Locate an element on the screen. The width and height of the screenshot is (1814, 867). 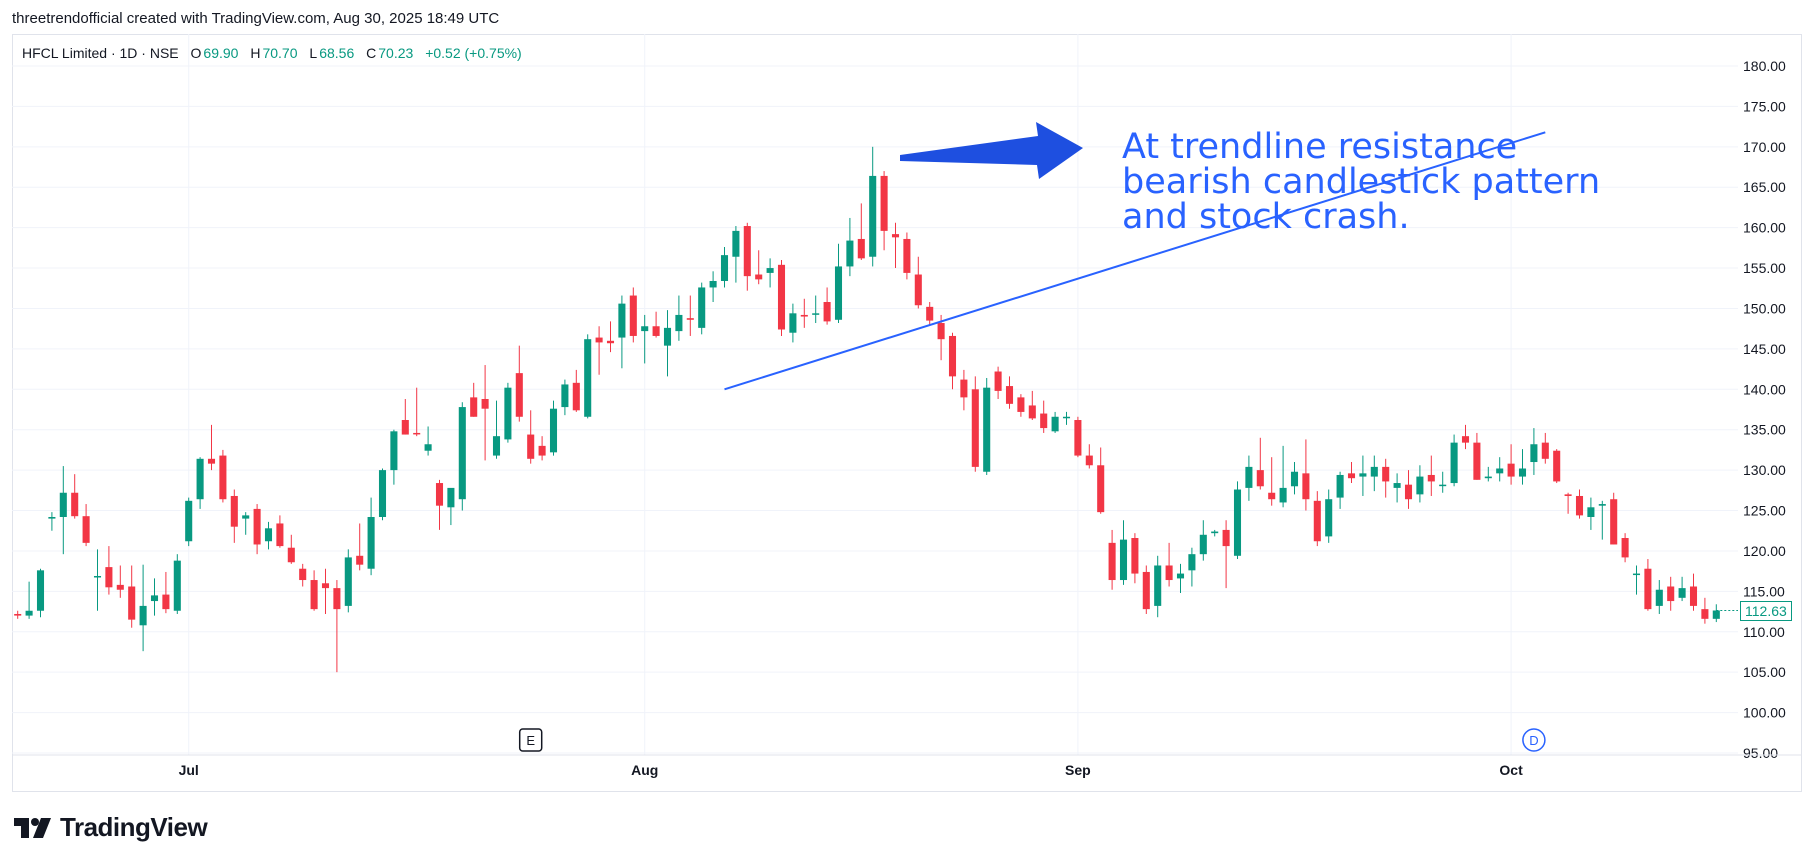
y-tick-label: 105.00 is located at coordinates (1764, 672).